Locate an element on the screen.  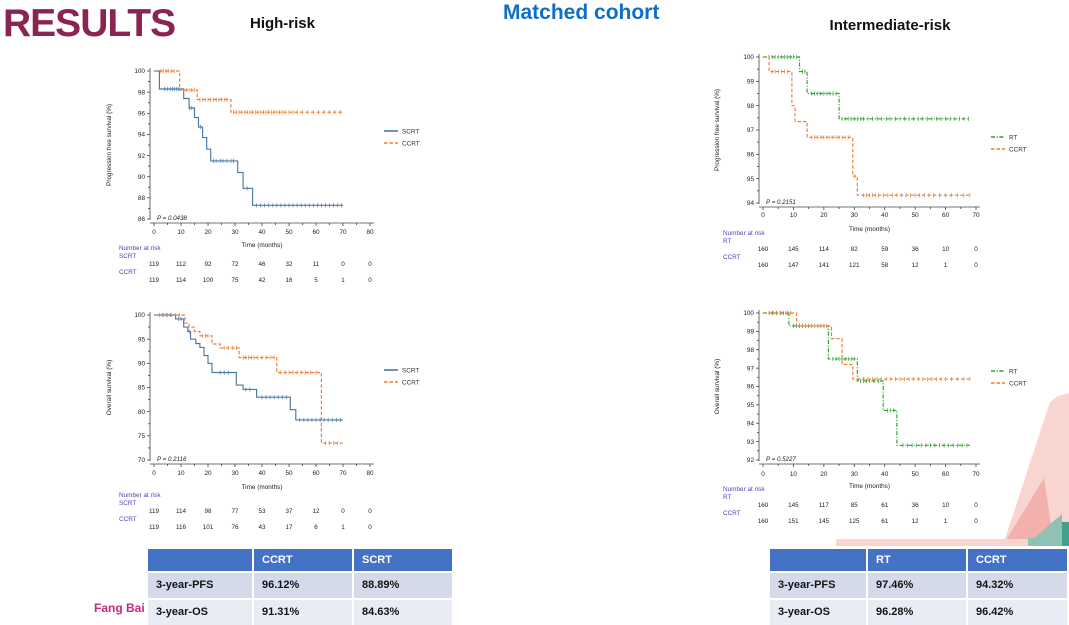
high-risk-heading: High-risk is located at coordinates (282, 23).